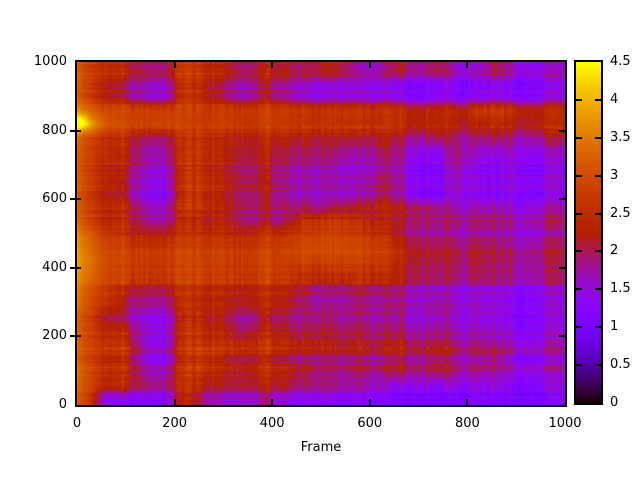 This screenshot has height=480, width=640. I want to click on x-axis-title: Frame, so click(321, 447).